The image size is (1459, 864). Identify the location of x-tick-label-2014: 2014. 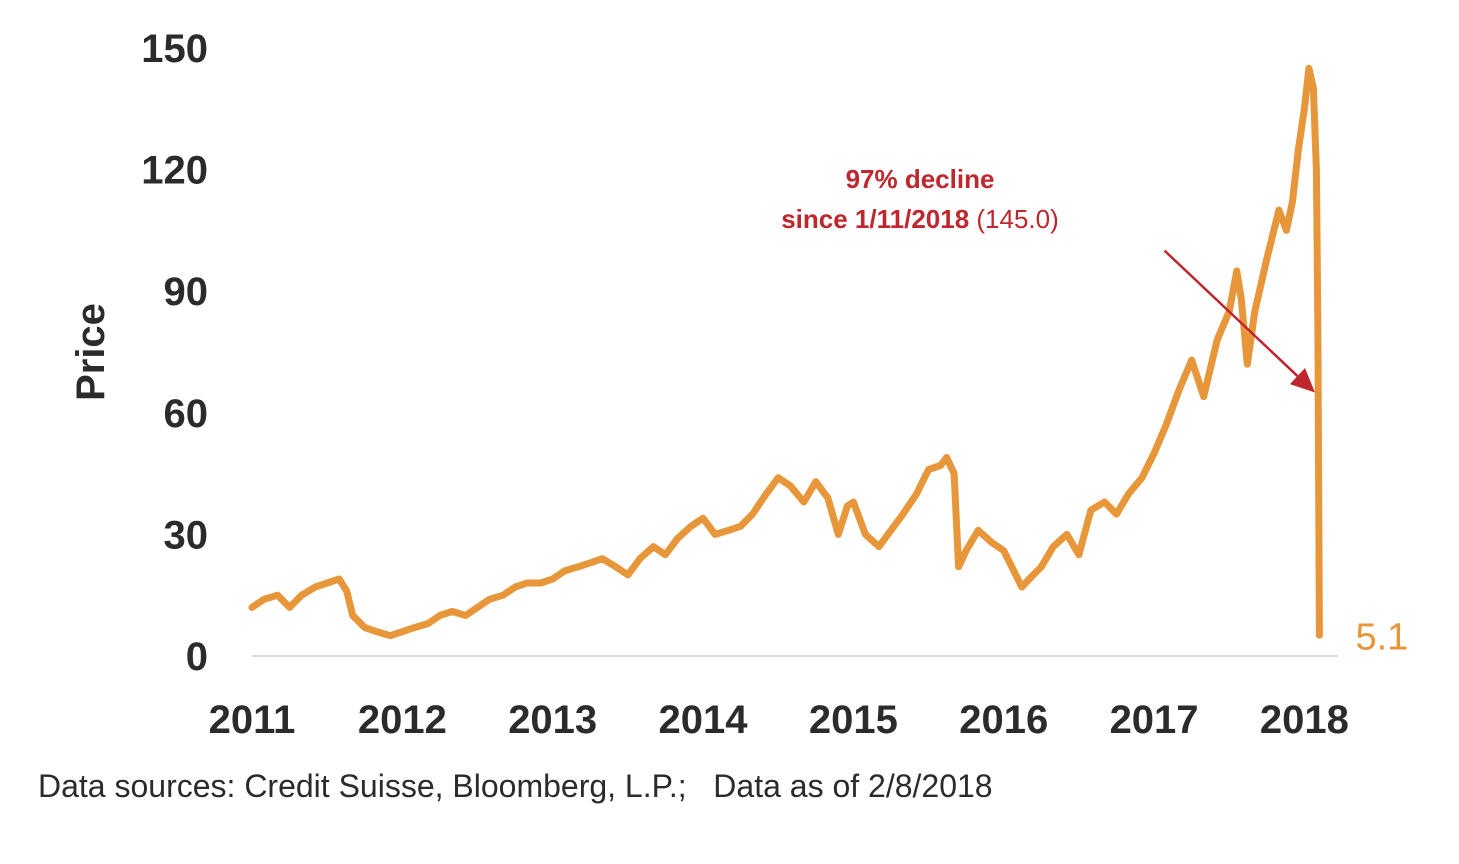
(704, 720).